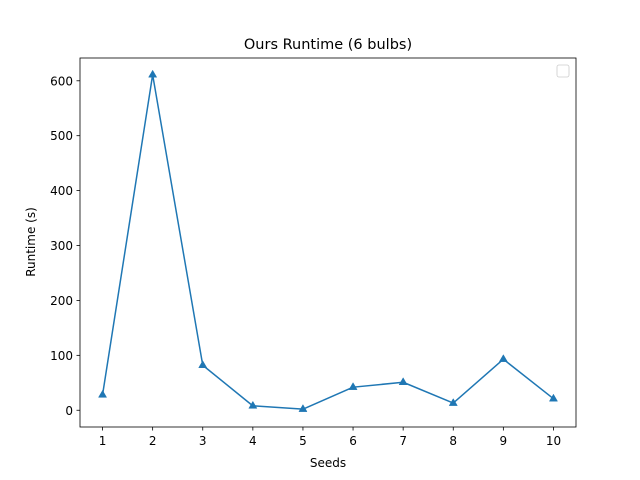  I want to click on x-tick-label: 1, so click(103, 441).